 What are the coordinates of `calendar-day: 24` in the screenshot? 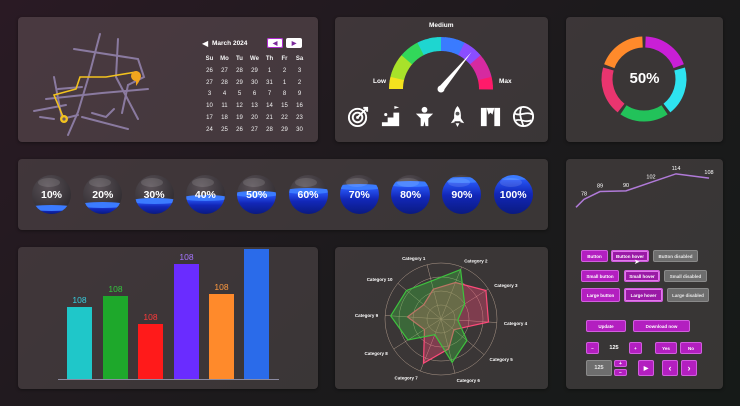 It's located at (209, 129).